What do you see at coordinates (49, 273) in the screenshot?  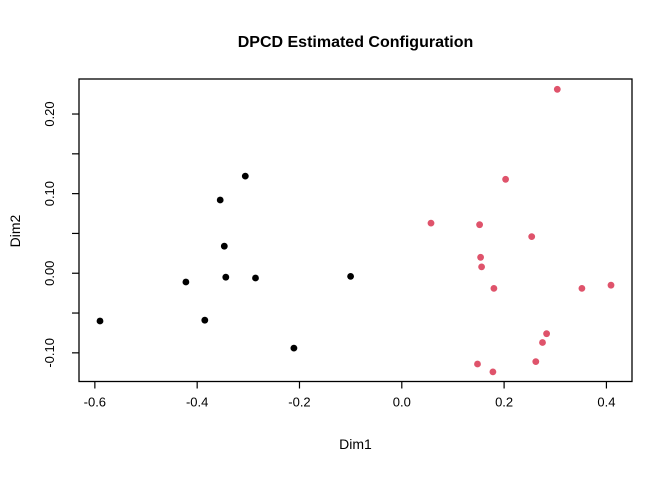 I see `y-tick-label: 0.00` at bounding box center [49, 273].